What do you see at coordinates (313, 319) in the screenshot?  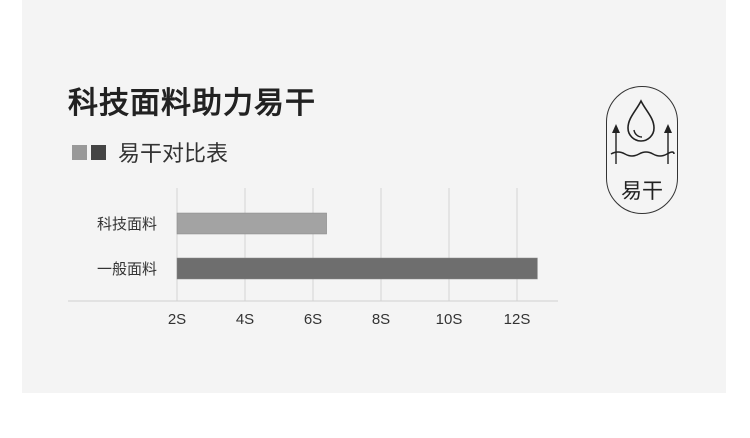 I see `x-tick-label: 6S` at bounding box center [313, 319].